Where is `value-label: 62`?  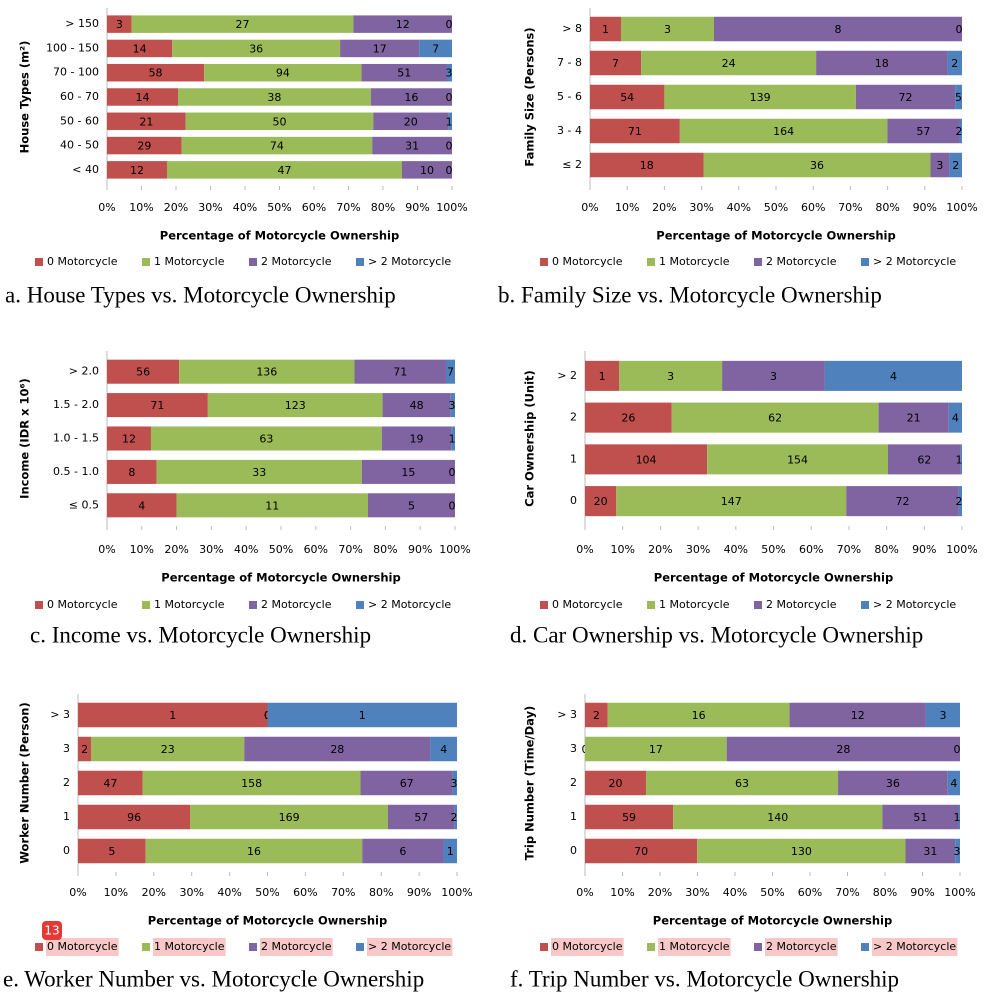
value-label: 62 is located at coordinates (775, 418).